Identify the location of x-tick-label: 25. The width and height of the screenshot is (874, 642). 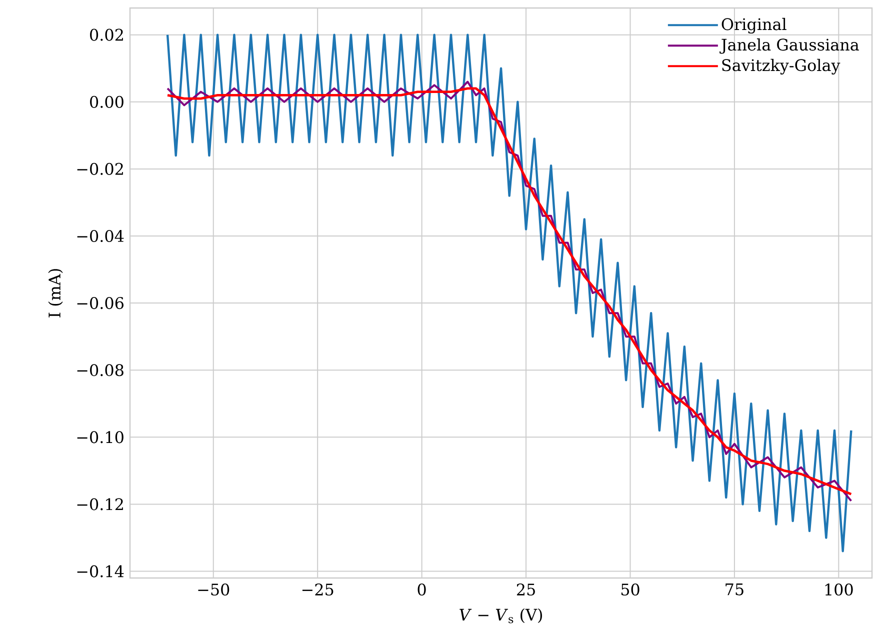
(525, 590).